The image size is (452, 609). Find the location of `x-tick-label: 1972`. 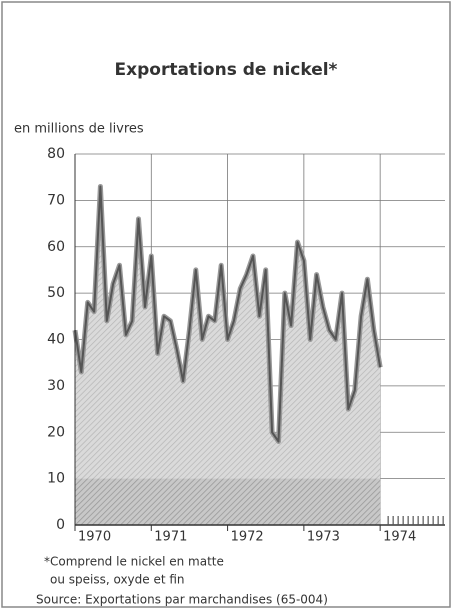

x-tick-label: 1972 is located at coordinates (247, 537).